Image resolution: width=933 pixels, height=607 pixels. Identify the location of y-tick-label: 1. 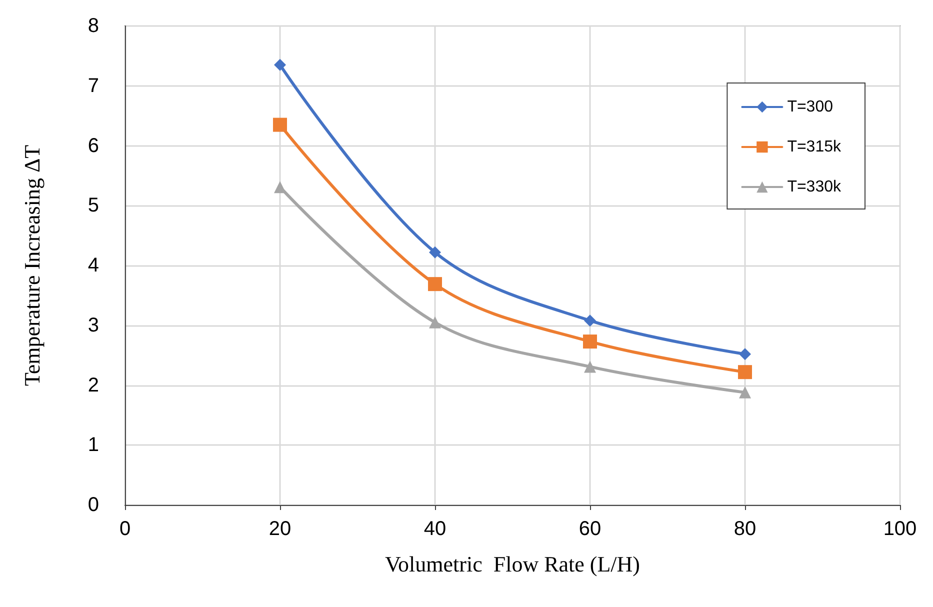
(93, 445).